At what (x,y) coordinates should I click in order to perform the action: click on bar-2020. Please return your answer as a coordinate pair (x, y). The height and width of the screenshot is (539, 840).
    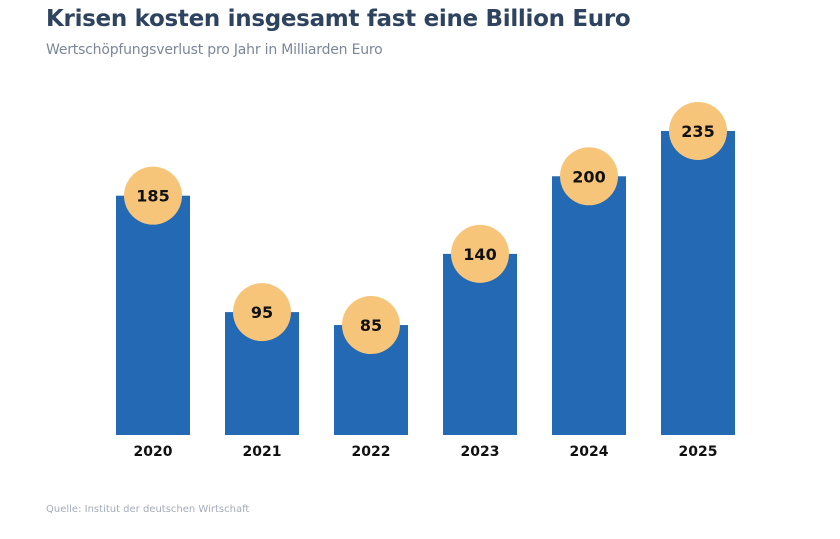
    Looking at the image, I should click on (153, 315).